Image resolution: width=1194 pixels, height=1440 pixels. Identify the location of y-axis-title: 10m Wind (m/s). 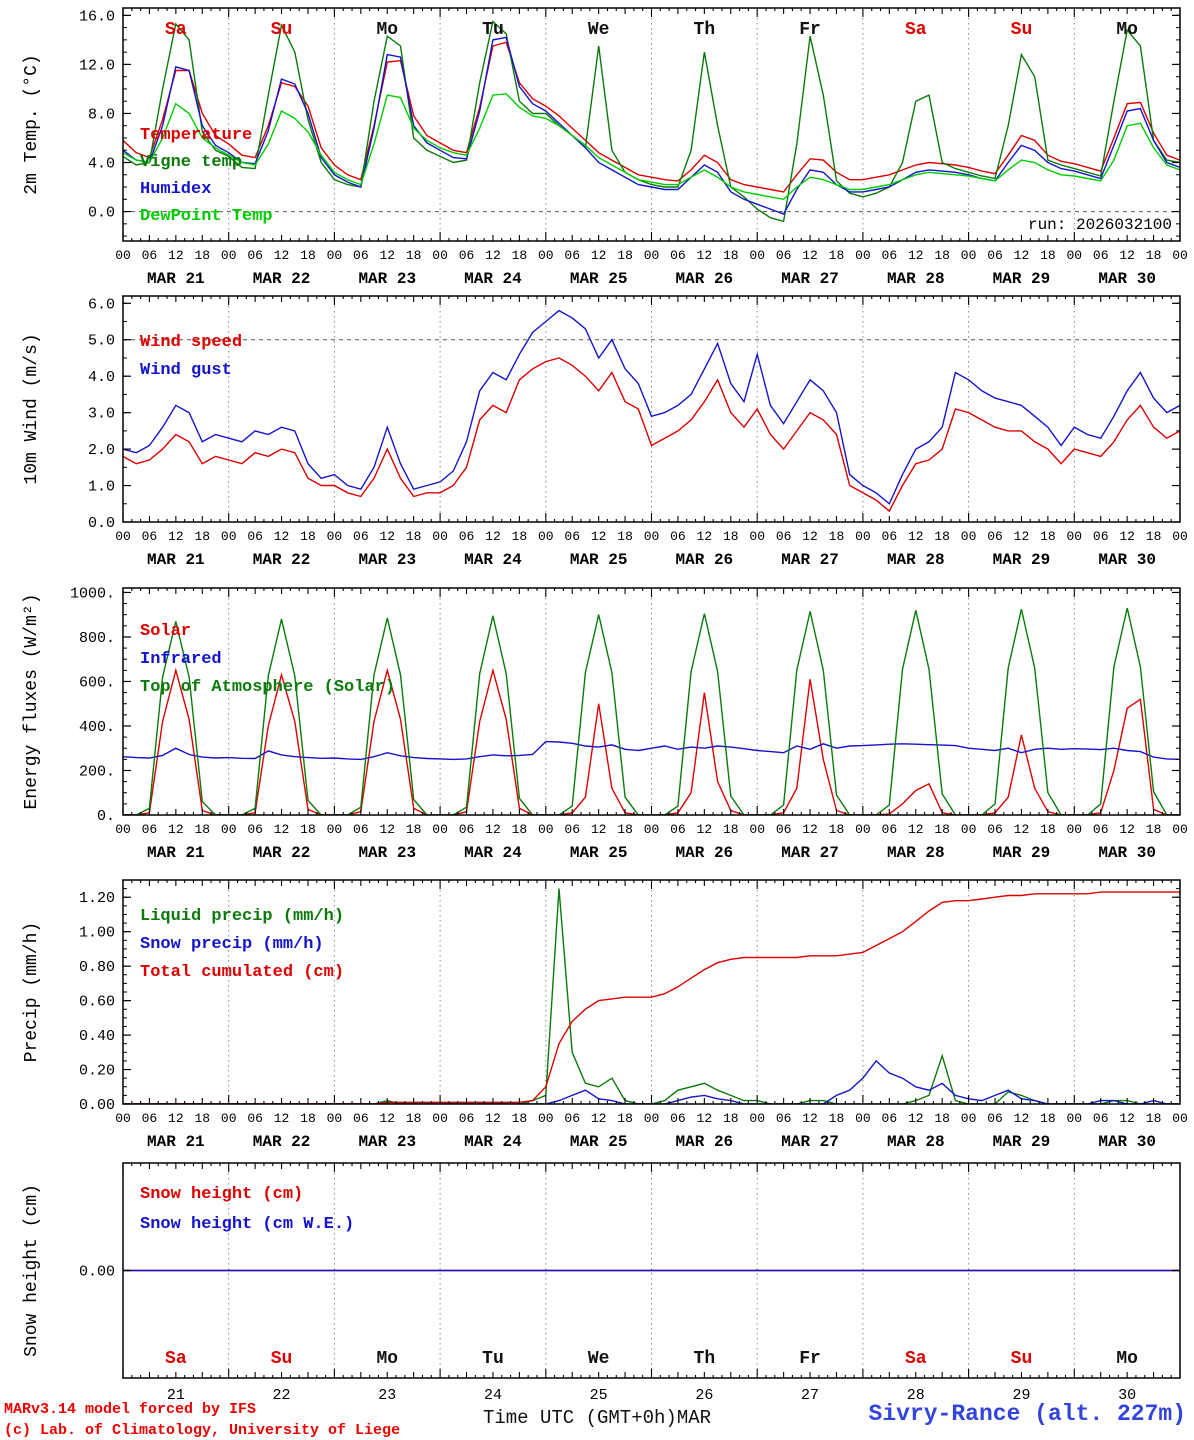
(32, 408).